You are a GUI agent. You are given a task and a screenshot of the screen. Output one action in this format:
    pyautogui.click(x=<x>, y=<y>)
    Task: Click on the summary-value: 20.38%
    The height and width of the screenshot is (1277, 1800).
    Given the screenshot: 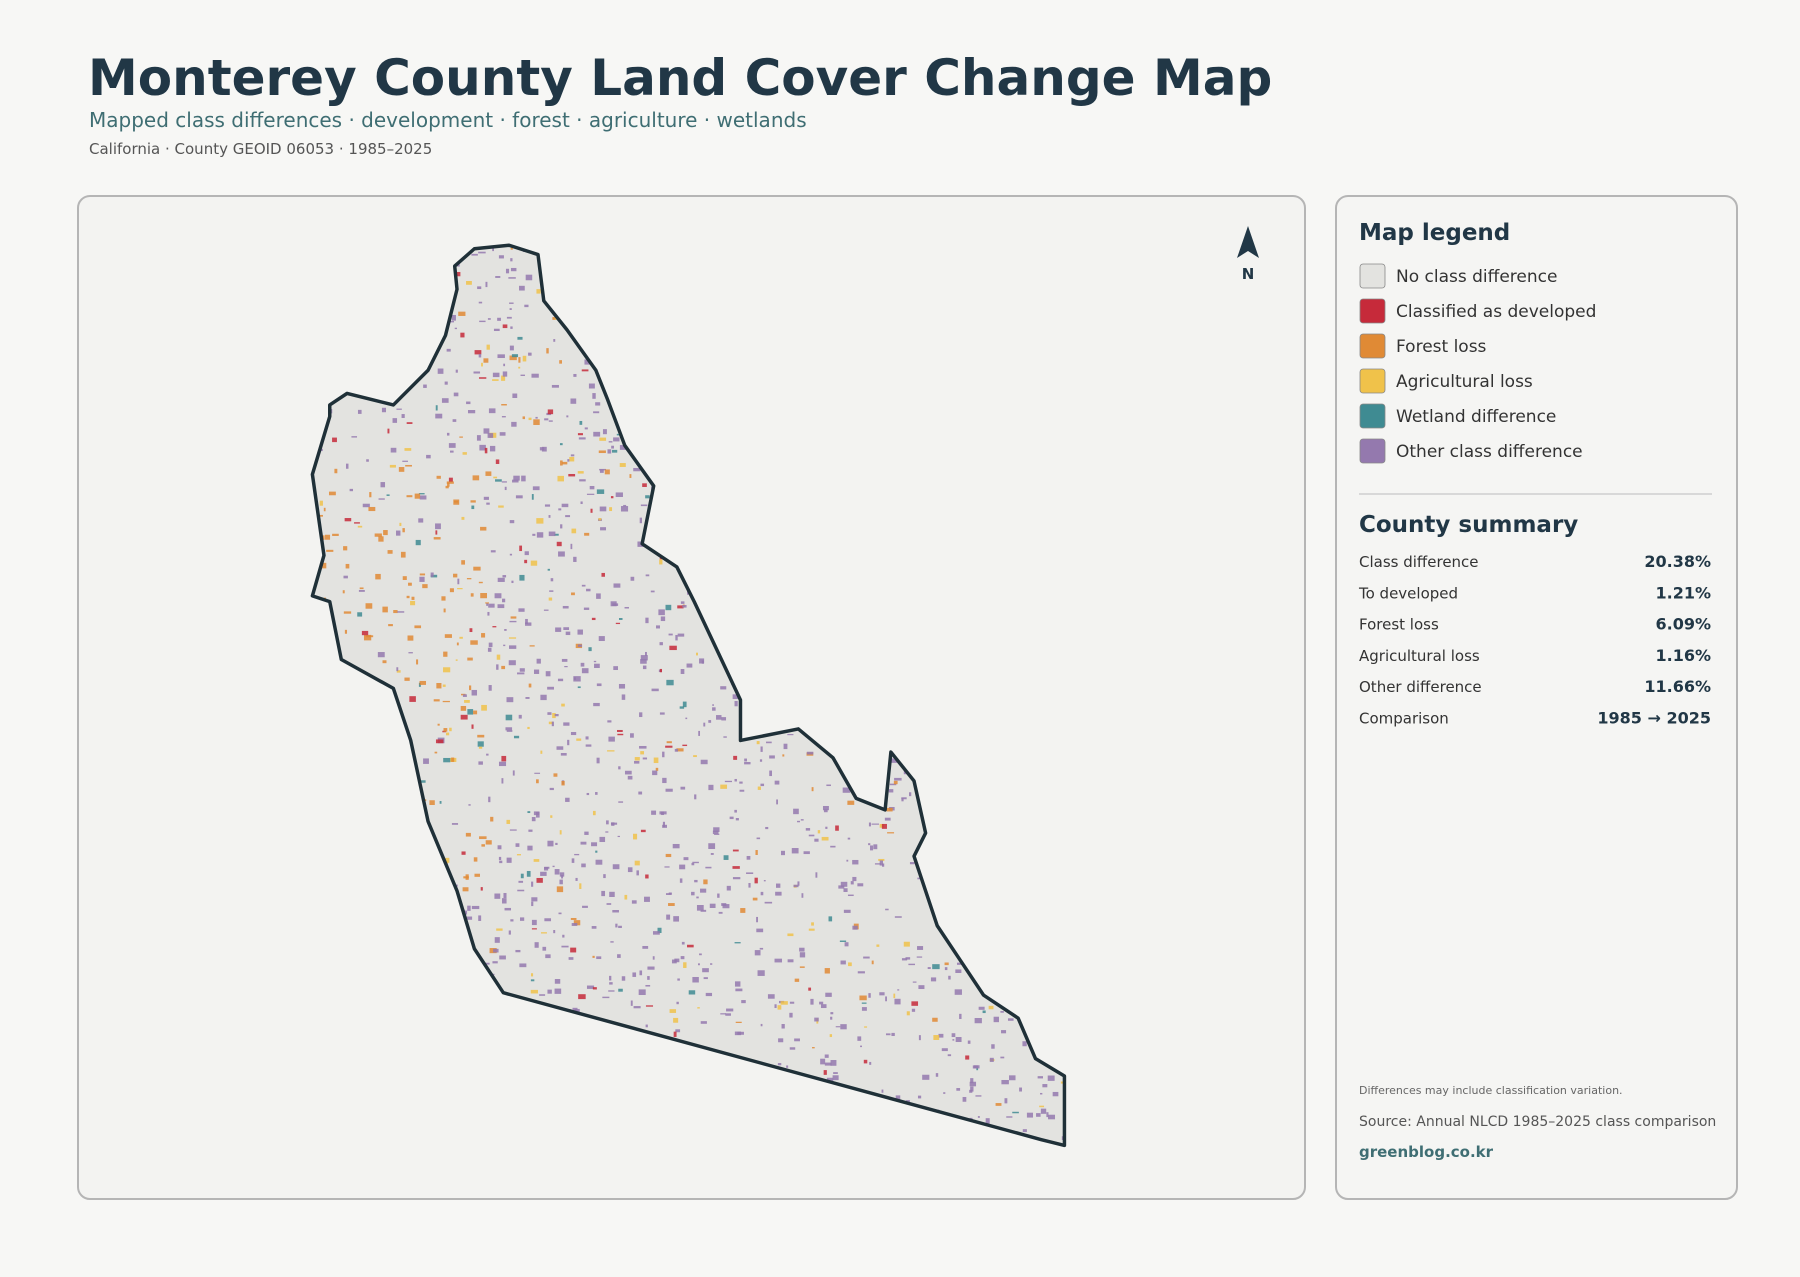 What is the action you would take?
    pyautogui.click(x=1677, y=561)
    